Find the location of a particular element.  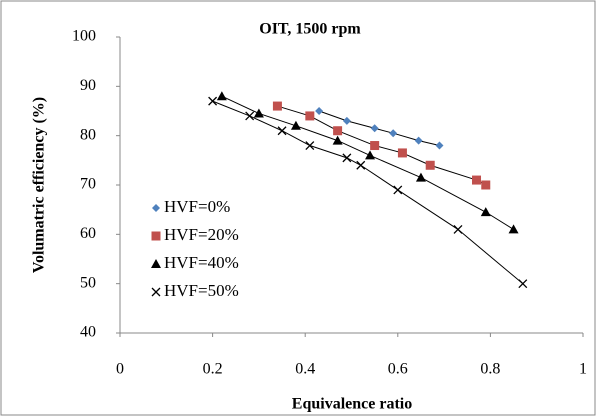

y-tick-label: 60 is located at coordinates (88, 233).